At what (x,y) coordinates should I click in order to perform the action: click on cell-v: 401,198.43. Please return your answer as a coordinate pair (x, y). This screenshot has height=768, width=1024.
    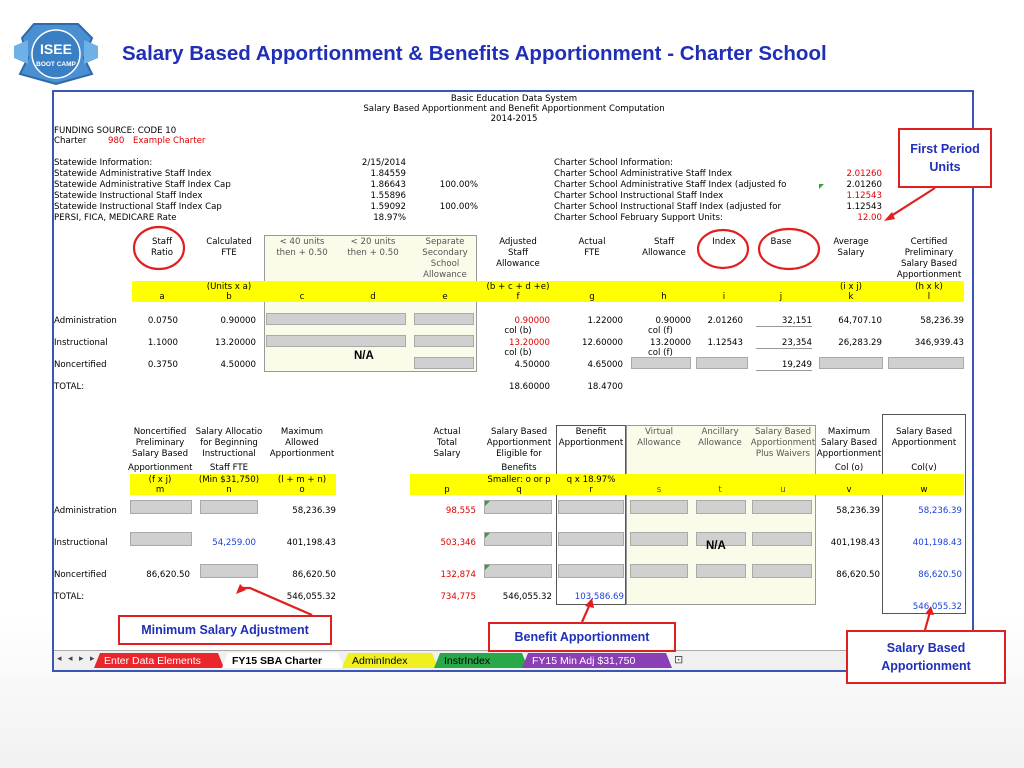
    Looking at the image, I should click on (855, 543).